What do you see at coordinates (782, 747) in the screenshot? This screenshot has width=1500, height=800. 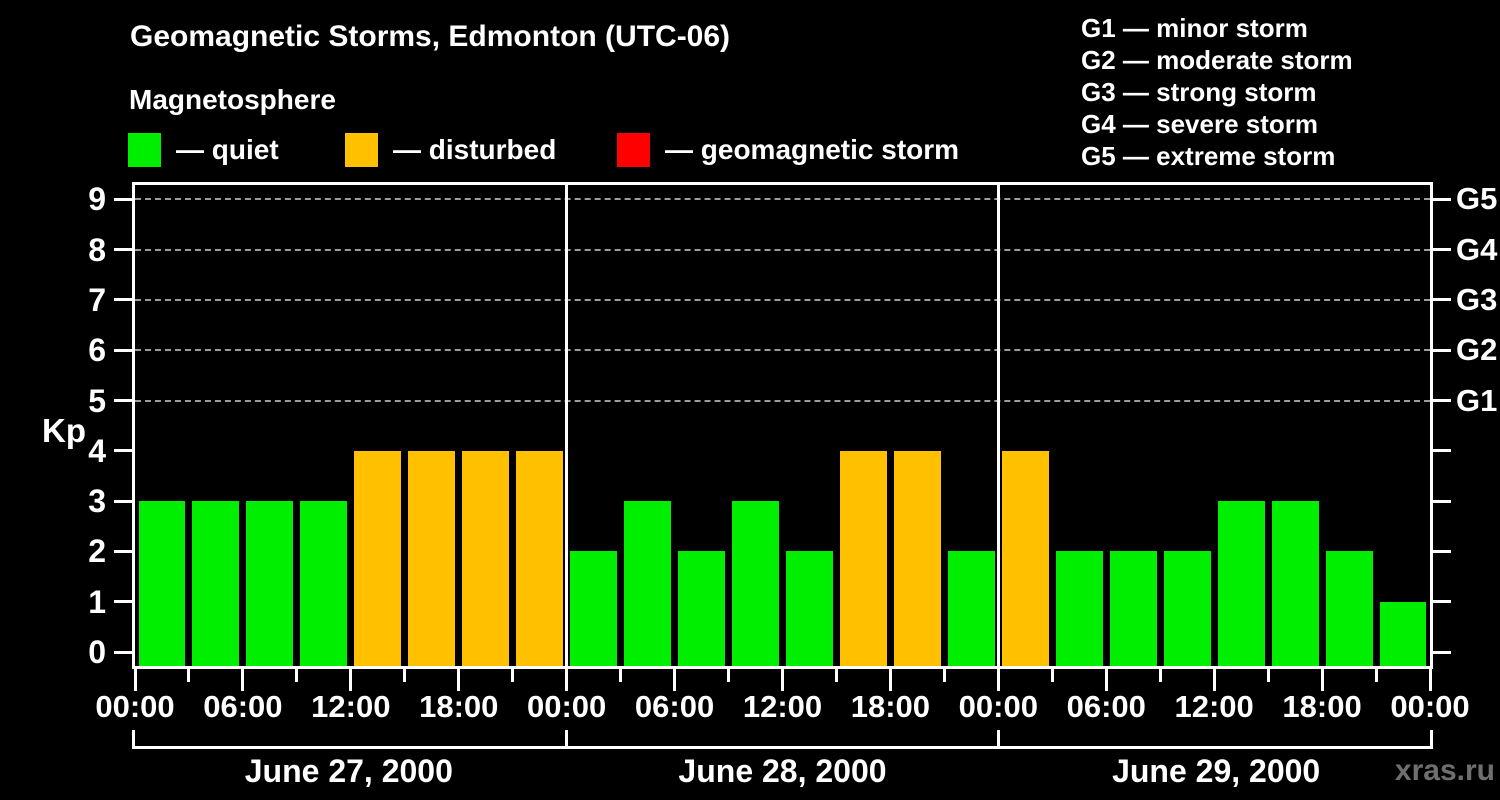 I see `date-bracket-line` at bounding box center [782, 747].